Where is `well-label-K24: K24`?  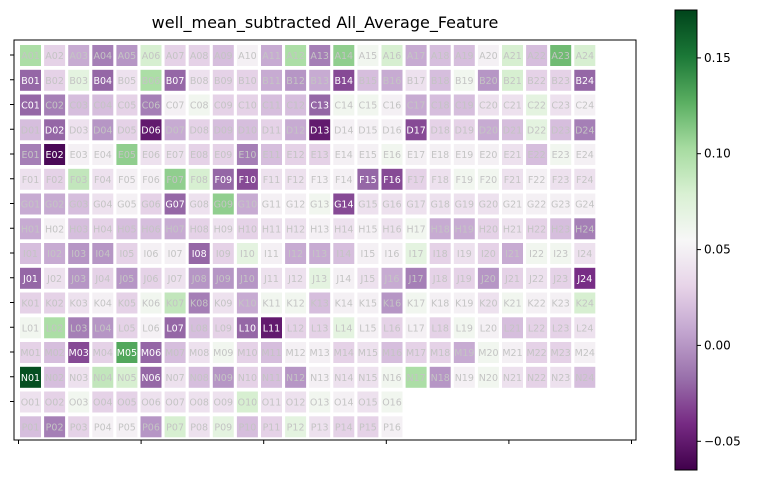
well-label-K24: K24 is located at coordinates (585, 304).